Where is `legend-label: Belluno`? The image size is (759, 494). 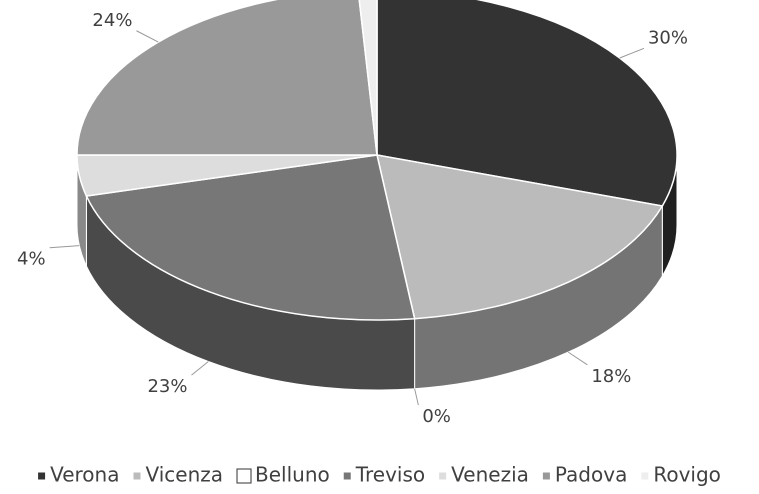 legend-label: Belluno is located at coordinates (292, 475).